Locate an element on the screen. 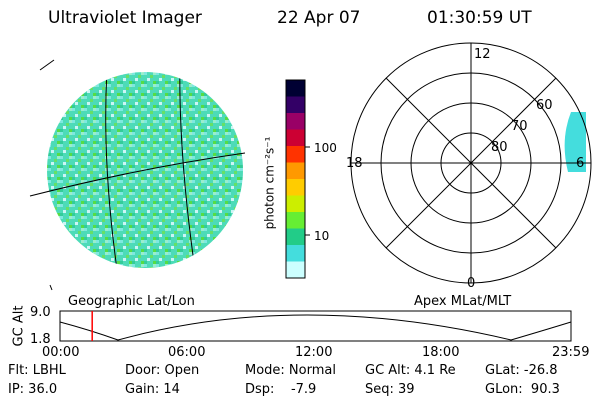 The image size is (600, 400). apex-label: Apex MLat/MLT is located at coordinates (463, 301).